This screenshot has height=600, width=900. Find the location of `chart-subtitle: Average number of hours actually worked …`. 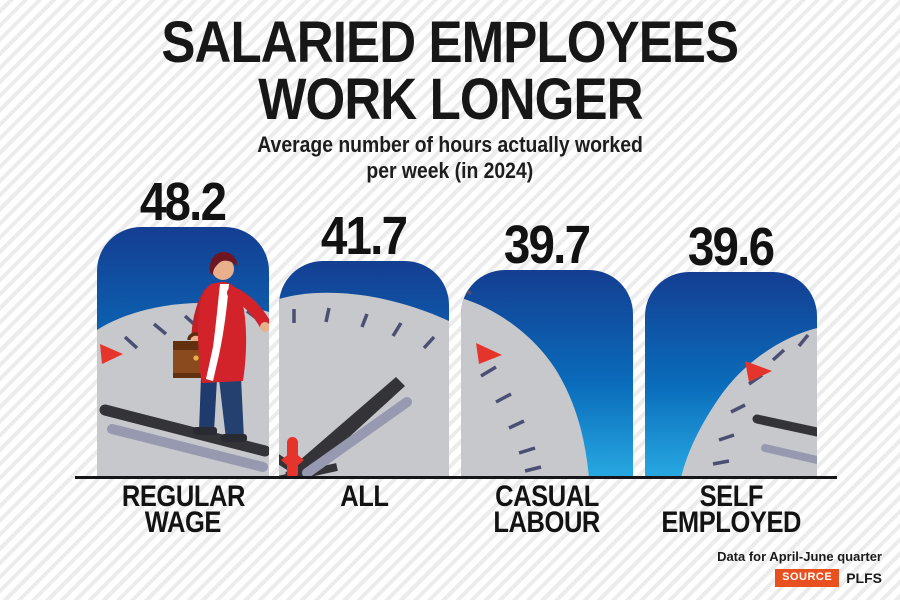

chart-subtitle: Average number of hours actually worked … is located at coordinates (450, 158).